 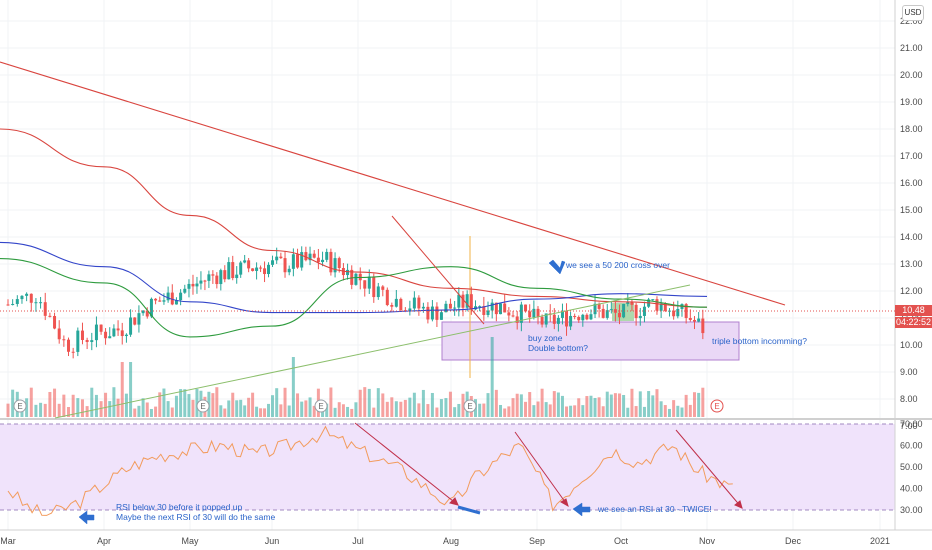 I want to click on price-tick-label: 10.00, so click(x=911, y=345).